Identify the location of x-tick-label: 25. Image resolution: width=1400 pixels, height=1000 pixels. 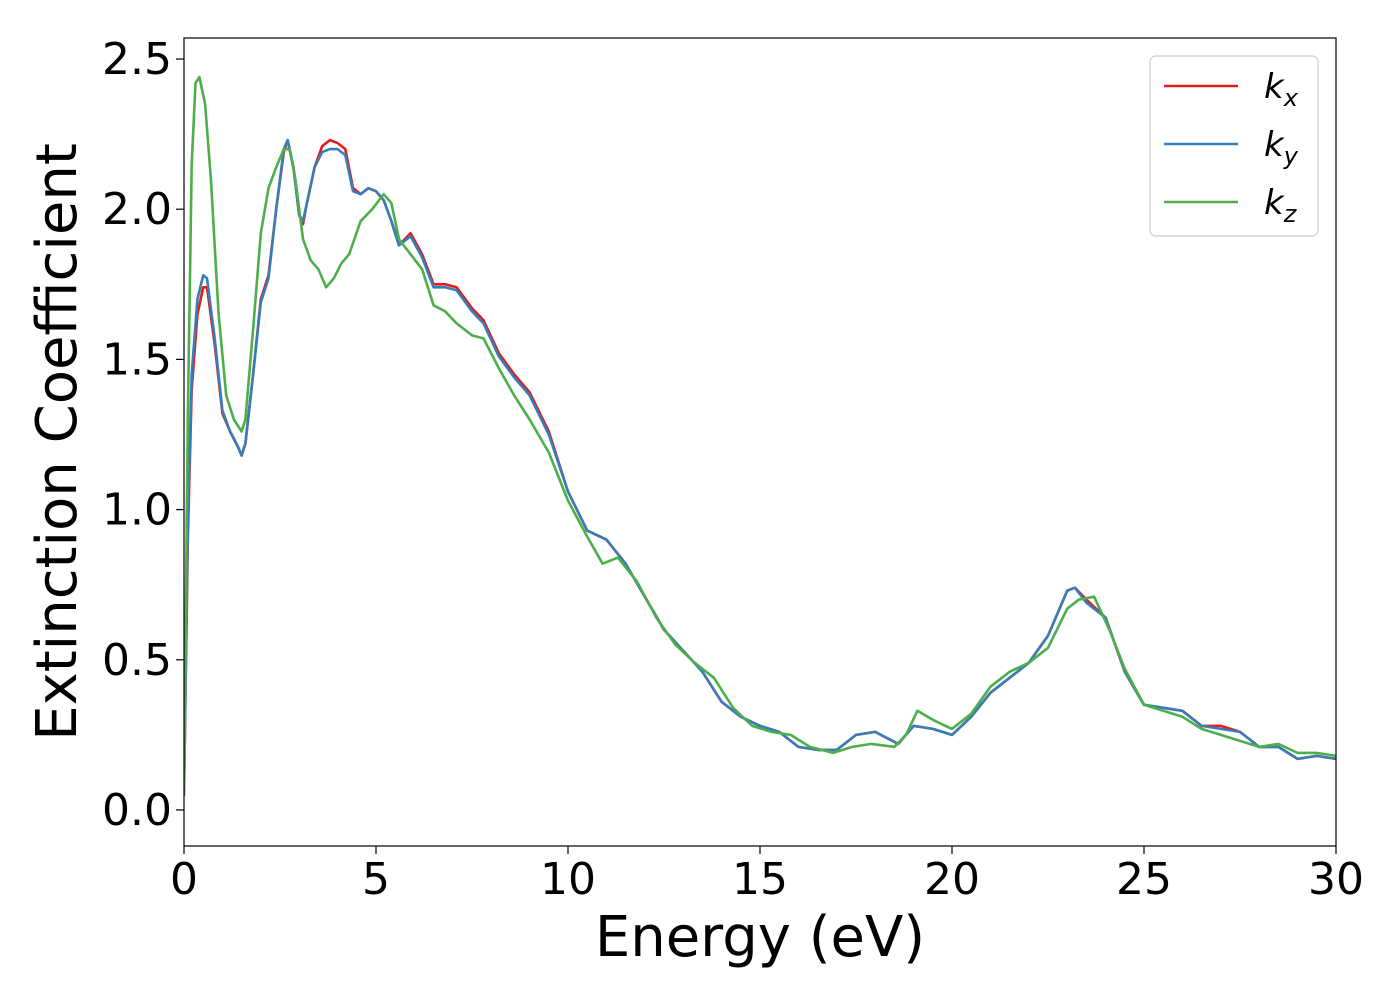
(1144, 879).